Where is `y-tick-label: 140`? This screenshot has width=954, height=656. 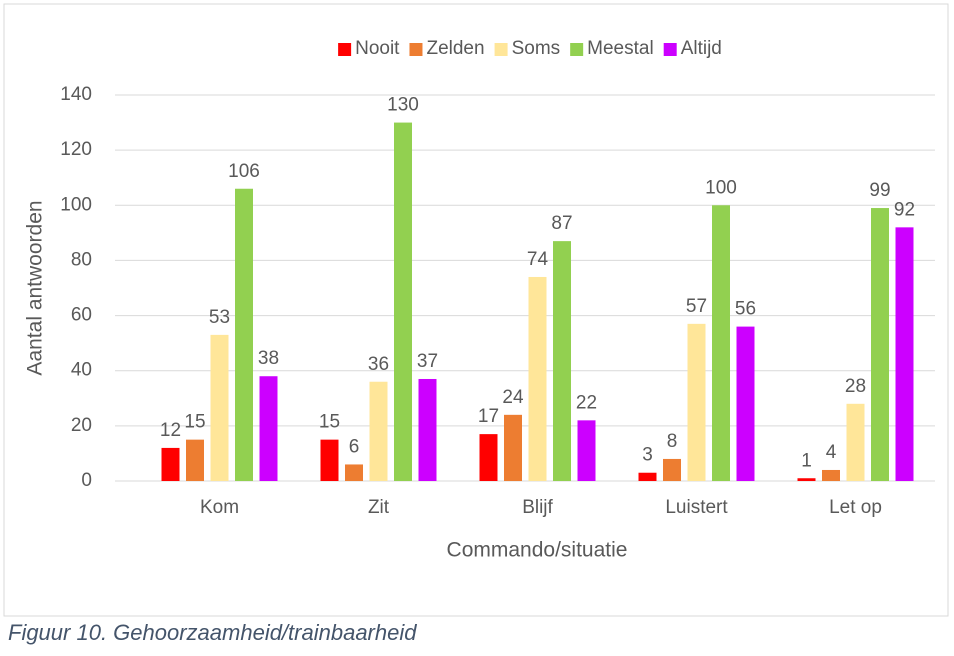
y-tick-label: 140 is located at coordinates (76, 94).